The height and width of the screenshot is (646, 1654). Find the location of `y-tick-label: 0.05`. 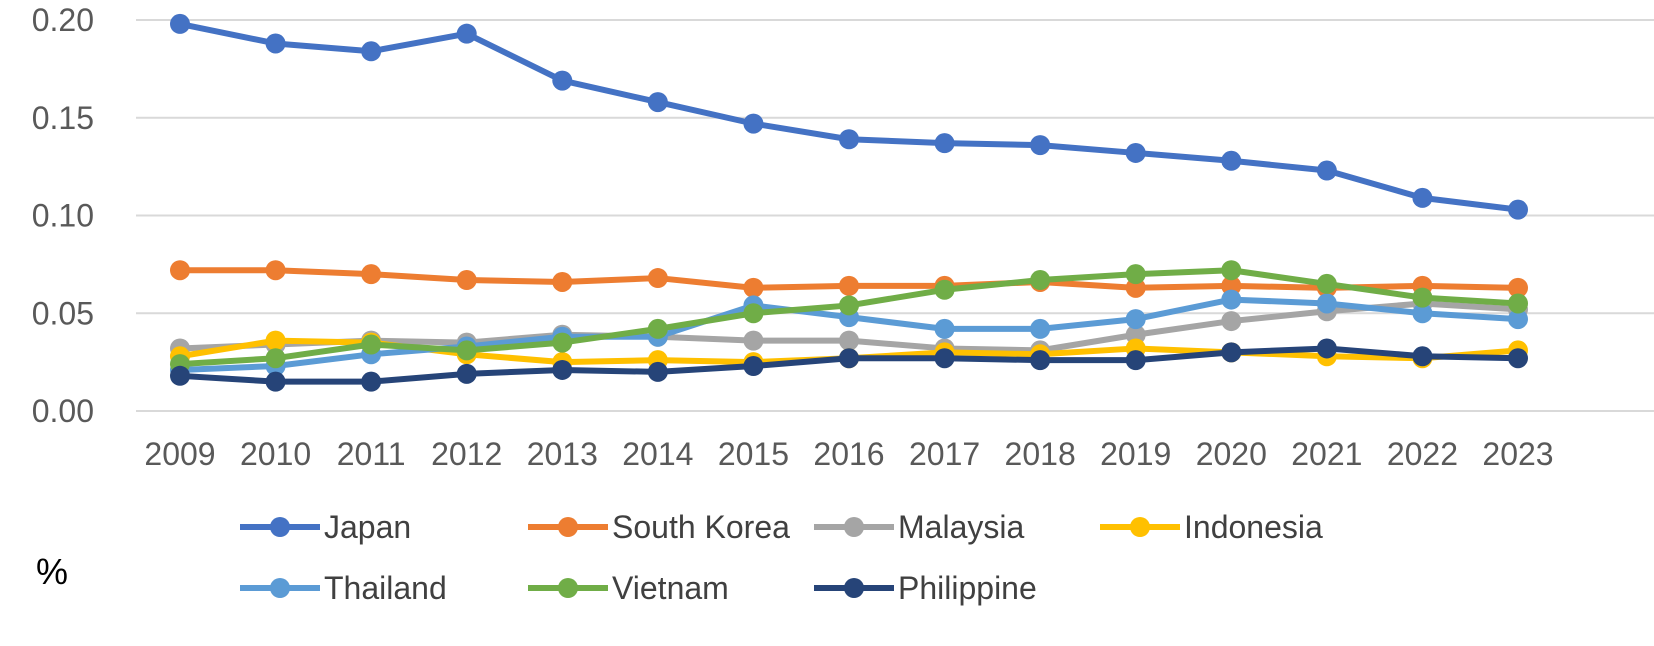

y-tick-label: 0.05 is located at coordinates (63, 313).